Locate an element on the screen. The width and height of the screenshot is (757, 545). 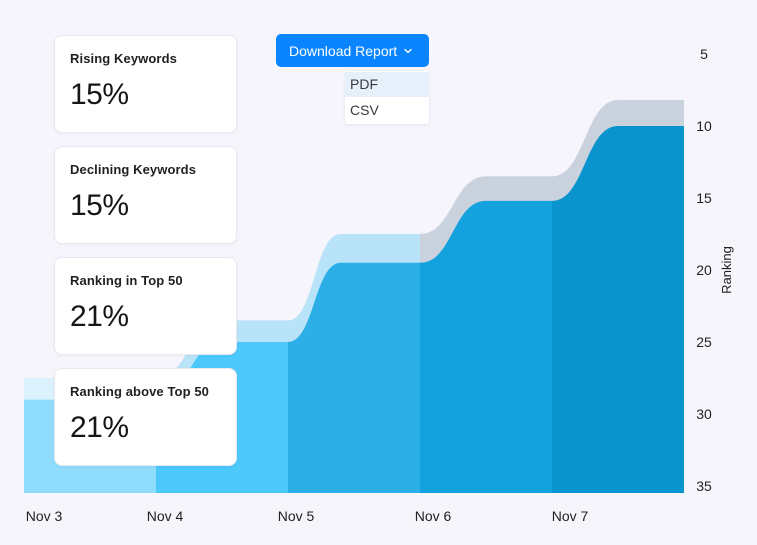
y-tick-label: 25 is located at coordinates (704, 342).